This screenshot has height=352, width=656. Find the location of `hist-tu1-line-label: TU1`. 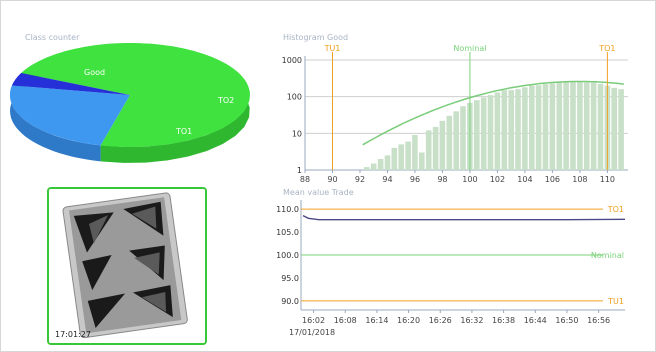

hist-tu1-line-label: TU1 is located at coordinates (332, 48).